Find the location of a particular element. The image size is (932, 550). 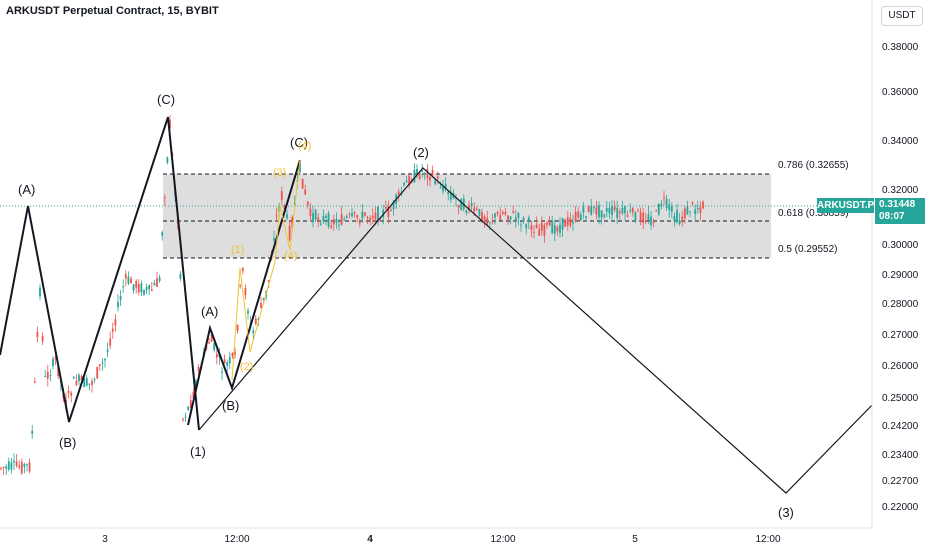

currency-button: USDT is located at coordinates (902, 16).